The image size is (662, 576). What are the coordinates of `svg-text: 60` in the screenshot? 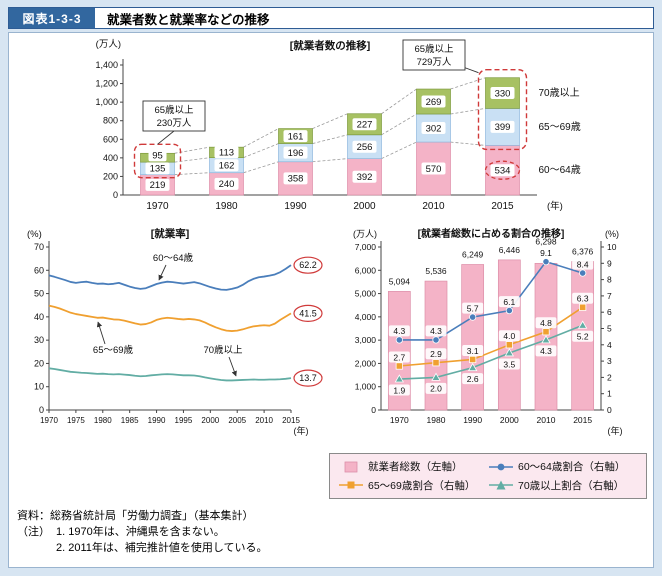 It's located at (39, 270).